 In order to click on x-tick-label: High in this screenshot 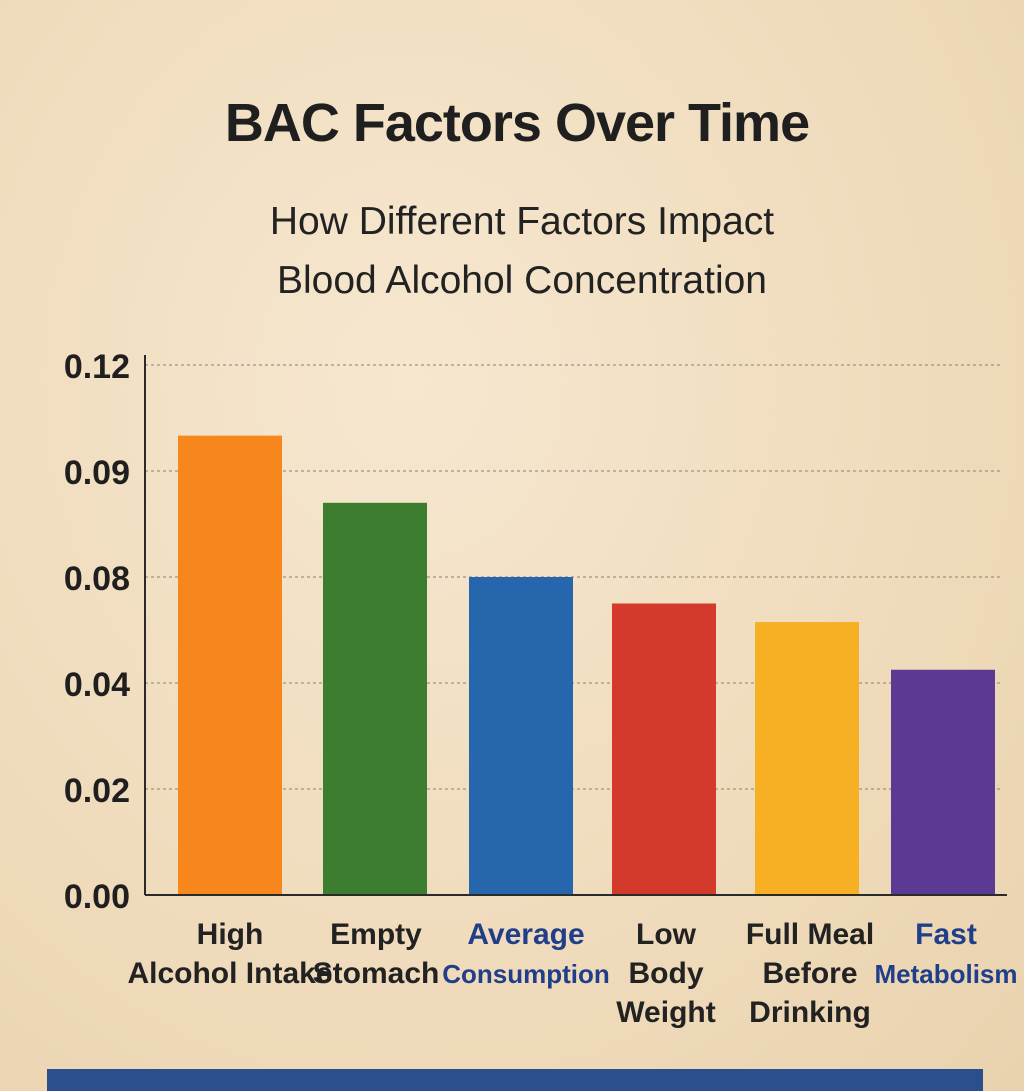, I will do `click(230, 934)`.